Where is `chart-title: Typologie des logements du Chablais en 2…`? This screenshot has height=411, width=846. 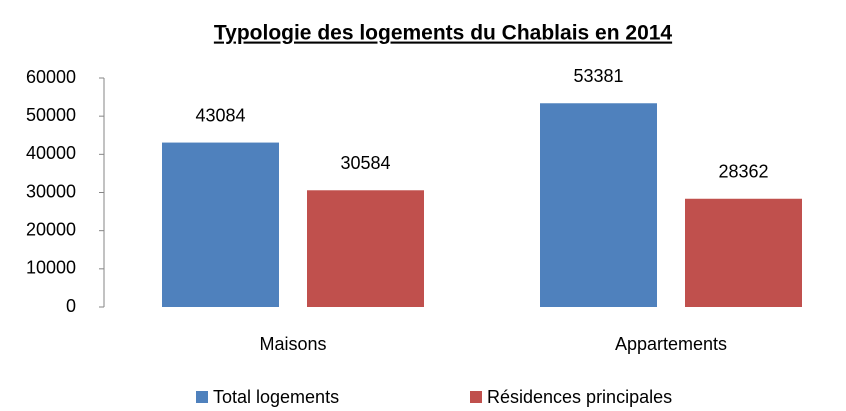
chart-title: Typologie des logements du Chablais en 2… is located at coordinates (443, 33).